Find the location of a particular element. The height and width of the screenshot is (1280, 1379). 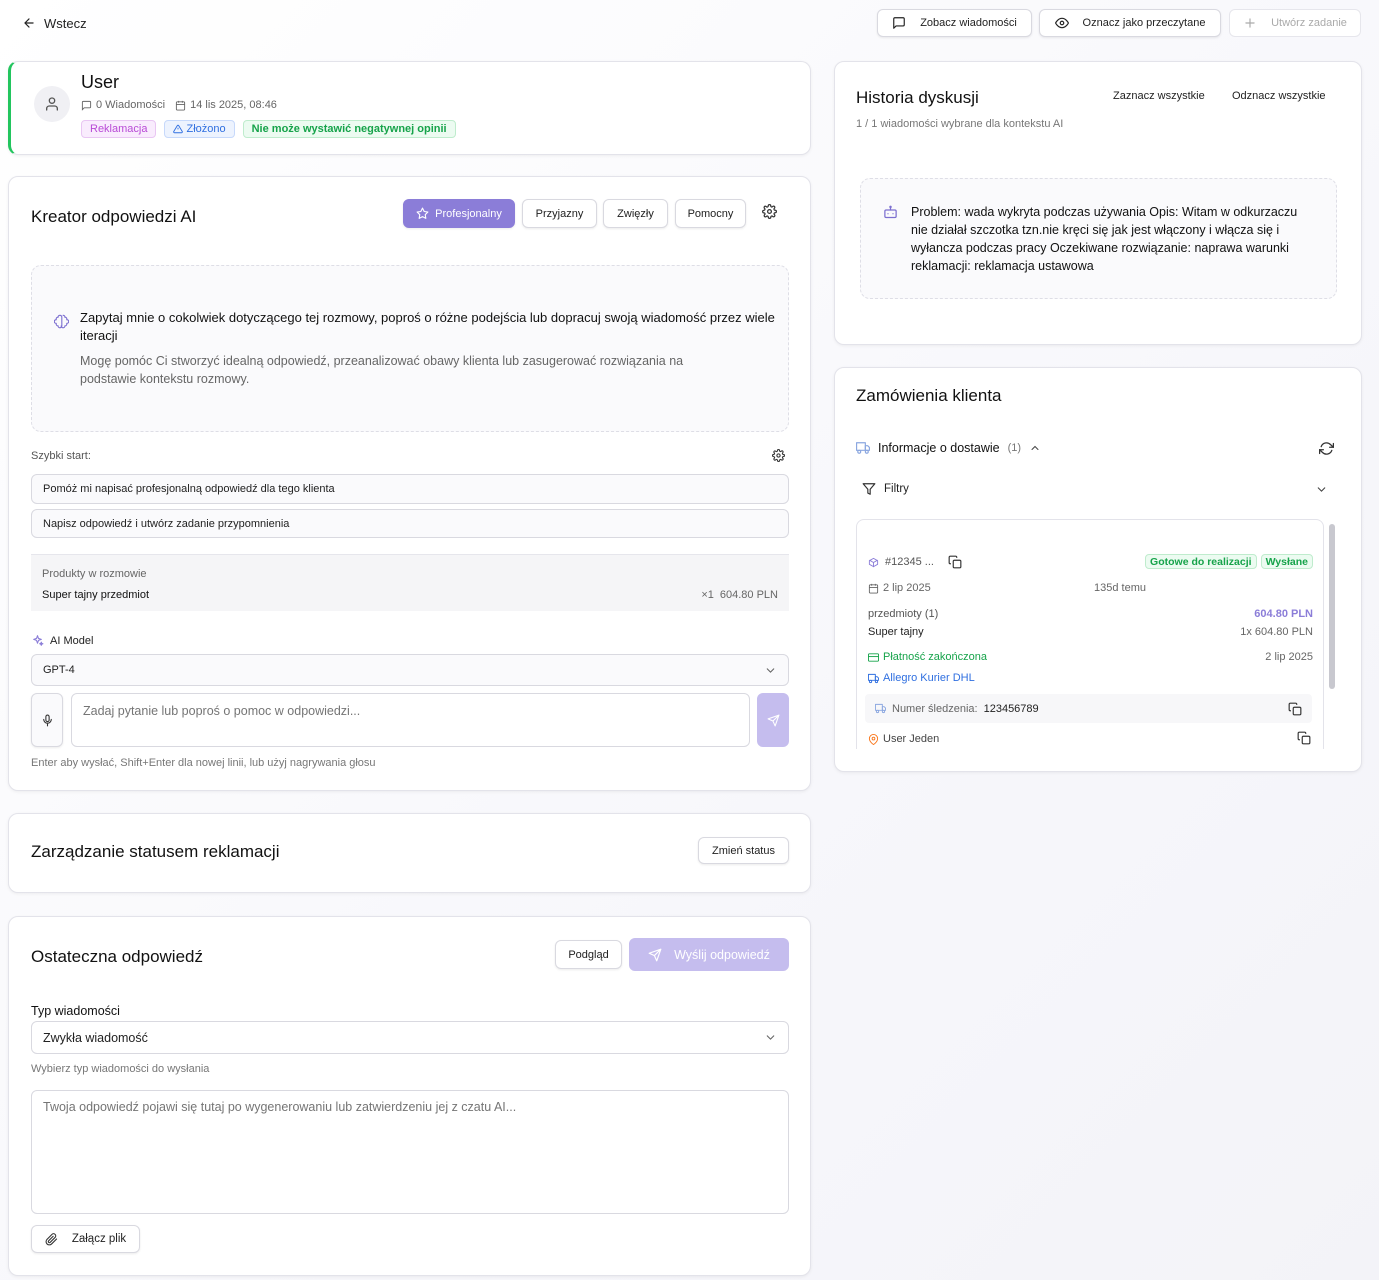

tone-settings-button is located at coordinates (771, 213).